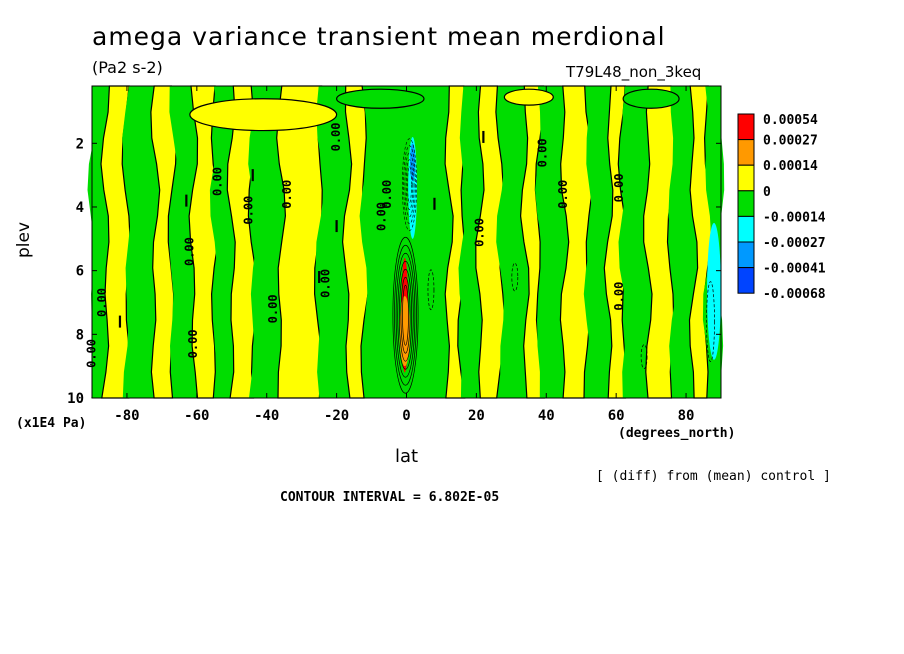  I want to click on y-tick-label: 8, so click(80, 335).